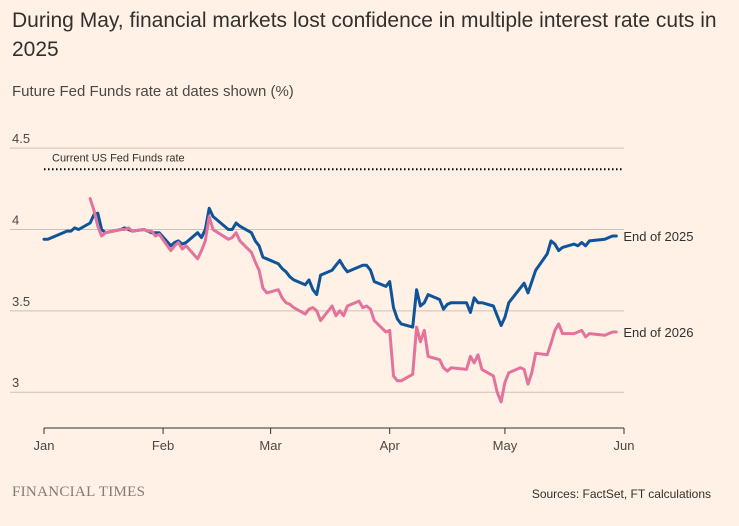 The width and height of the screenshot is (739, 526). Describe the element at coordinates (163, 445) in the screenshot. I see `x-tick-label: Feb` at that location.